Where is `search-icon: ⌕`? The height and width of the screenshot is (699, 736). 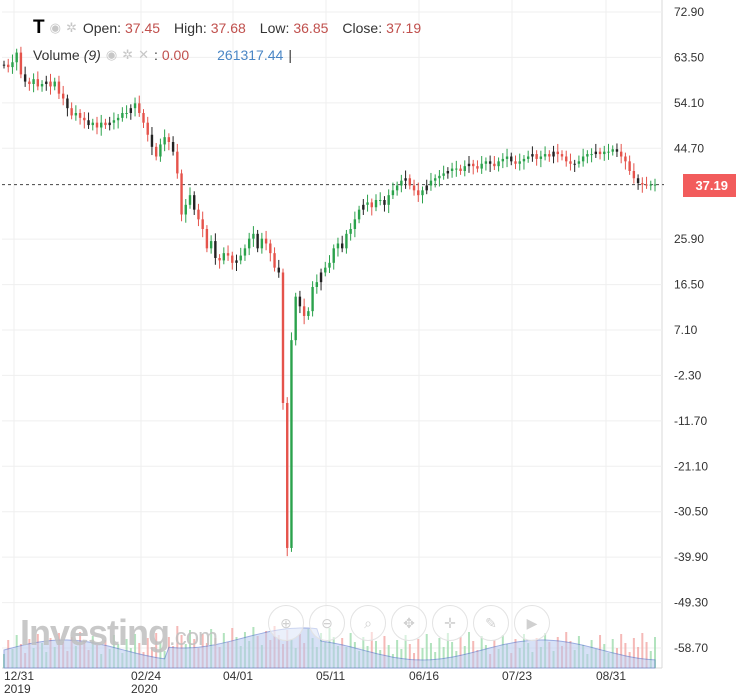 search-icon: ⌕ is located at coordinates (368, 623).